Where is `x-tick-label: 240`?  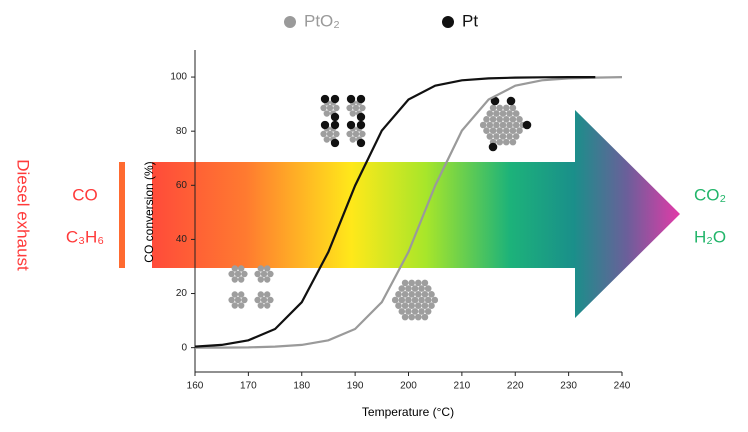 x-tick-label: 240 is located at coordinates (622, 386).